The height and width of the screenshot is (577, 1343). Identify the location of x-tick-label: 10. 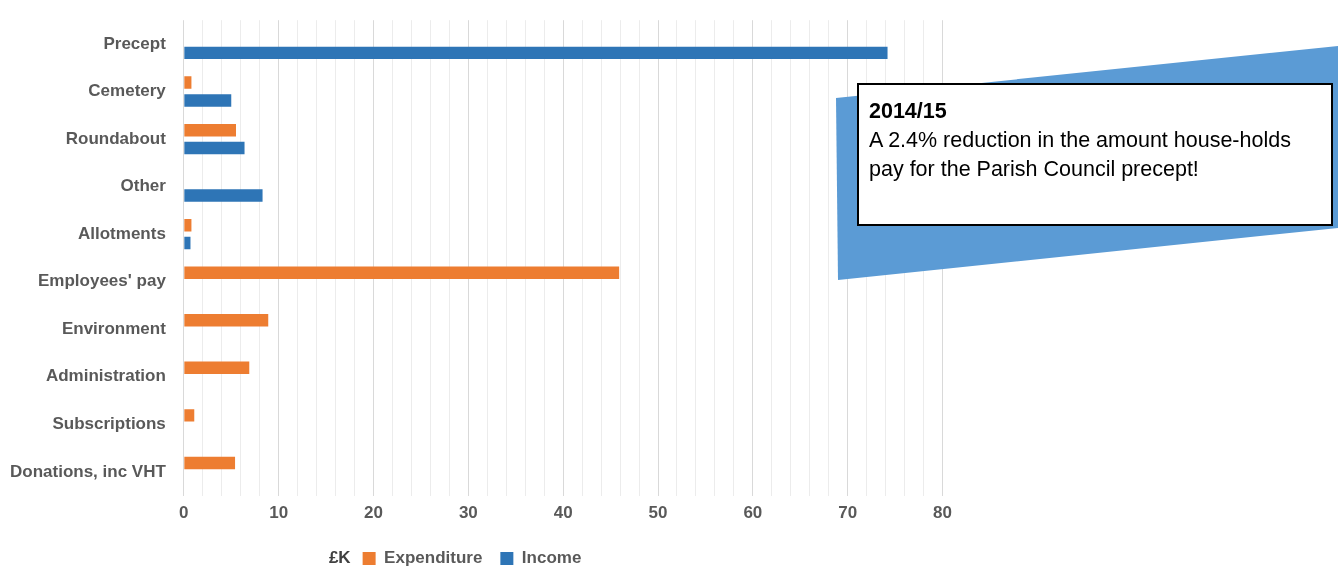
(279, 513).